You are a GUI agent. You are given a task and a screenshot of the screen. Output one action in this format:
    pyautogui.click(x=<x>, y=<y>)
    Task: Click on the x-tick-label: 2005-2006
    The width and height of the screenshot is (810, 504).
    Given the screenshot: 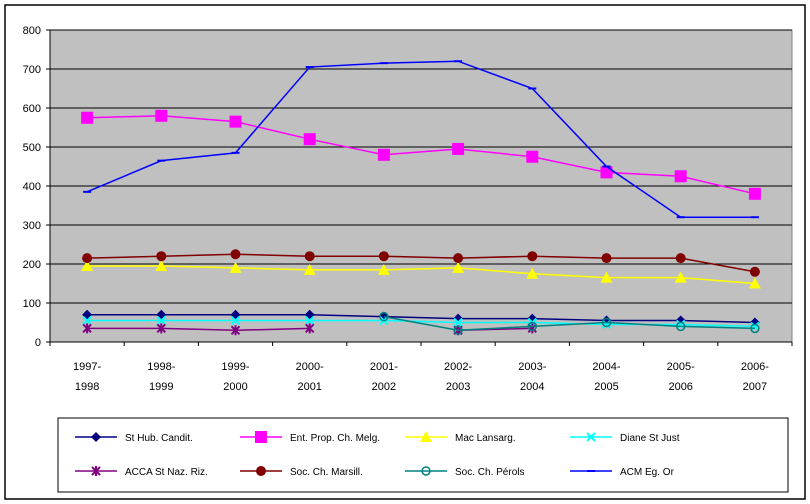 What is the action you would take?
    pyautogui.click(x=681, y=377)
    